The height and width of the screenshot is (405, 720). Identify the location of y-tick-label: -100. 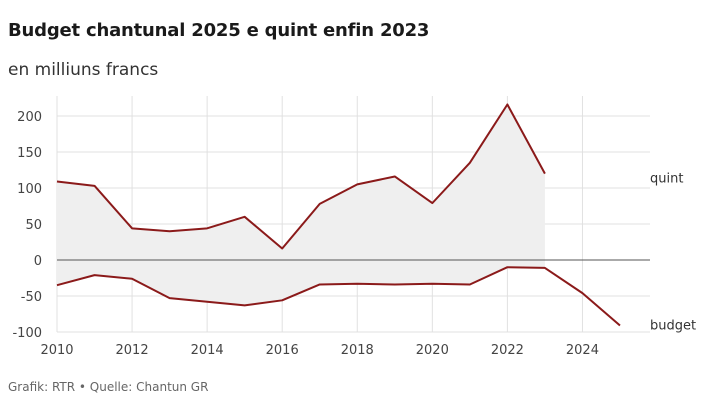
(27, 333).